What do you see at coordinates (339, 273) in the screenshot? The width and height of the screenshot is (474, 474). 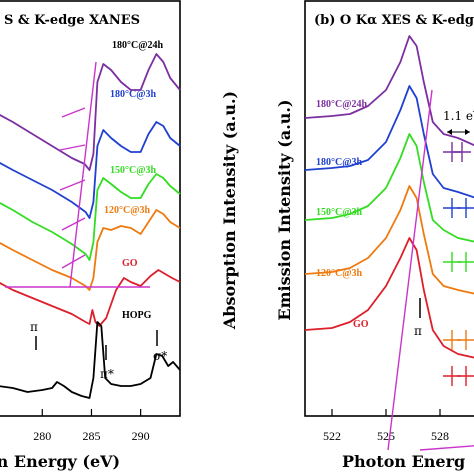 I see `panel-b-label-120c-3h: 120°C@3h` at bounding box center [339, 273].